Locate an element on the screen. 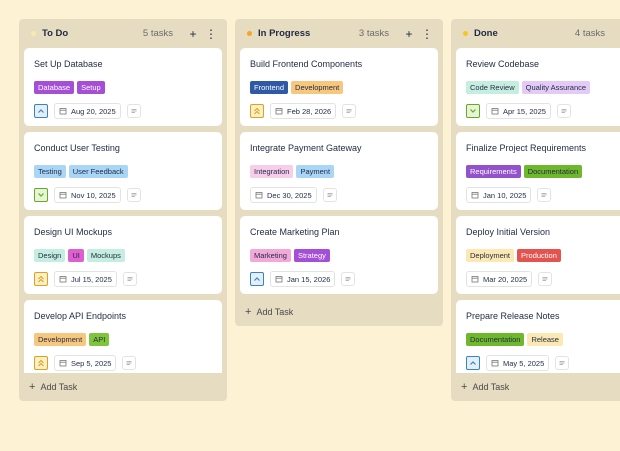  card-title: Review Codebase is located at coordinates (503, 64).